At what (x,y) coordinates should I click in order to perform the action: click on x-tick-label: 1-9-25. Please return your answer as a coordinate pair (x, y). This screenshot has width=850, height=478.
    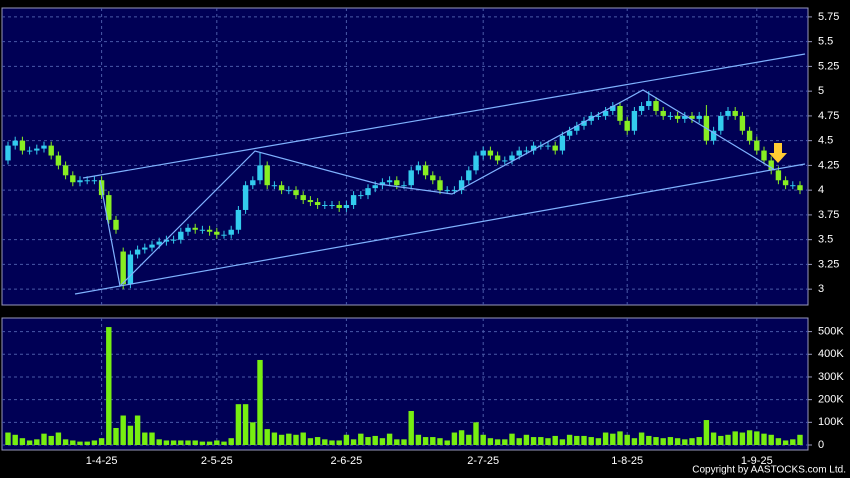
    Looking at the image, I should click on (757, 461).